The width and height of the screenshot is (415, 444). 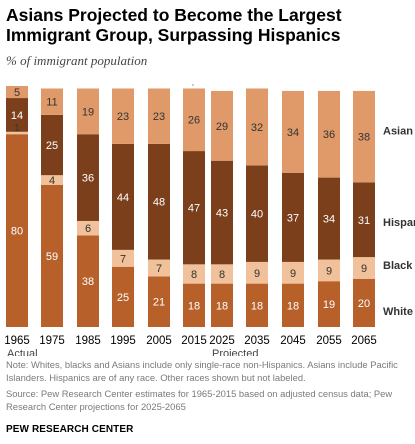 I want to click on bar-segment-white-2055, so click(x=329, y=304).